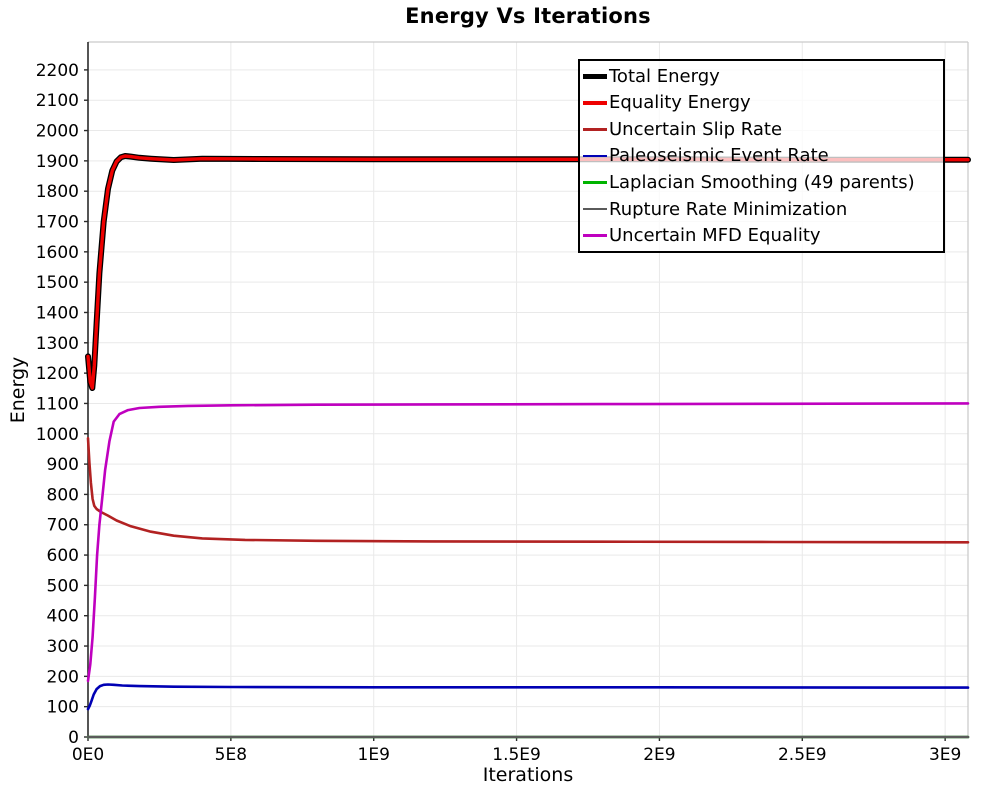  Describe the element at coordinates (528, 775) in the screenshot. I see `x-axis-label: Iterations` at that location.